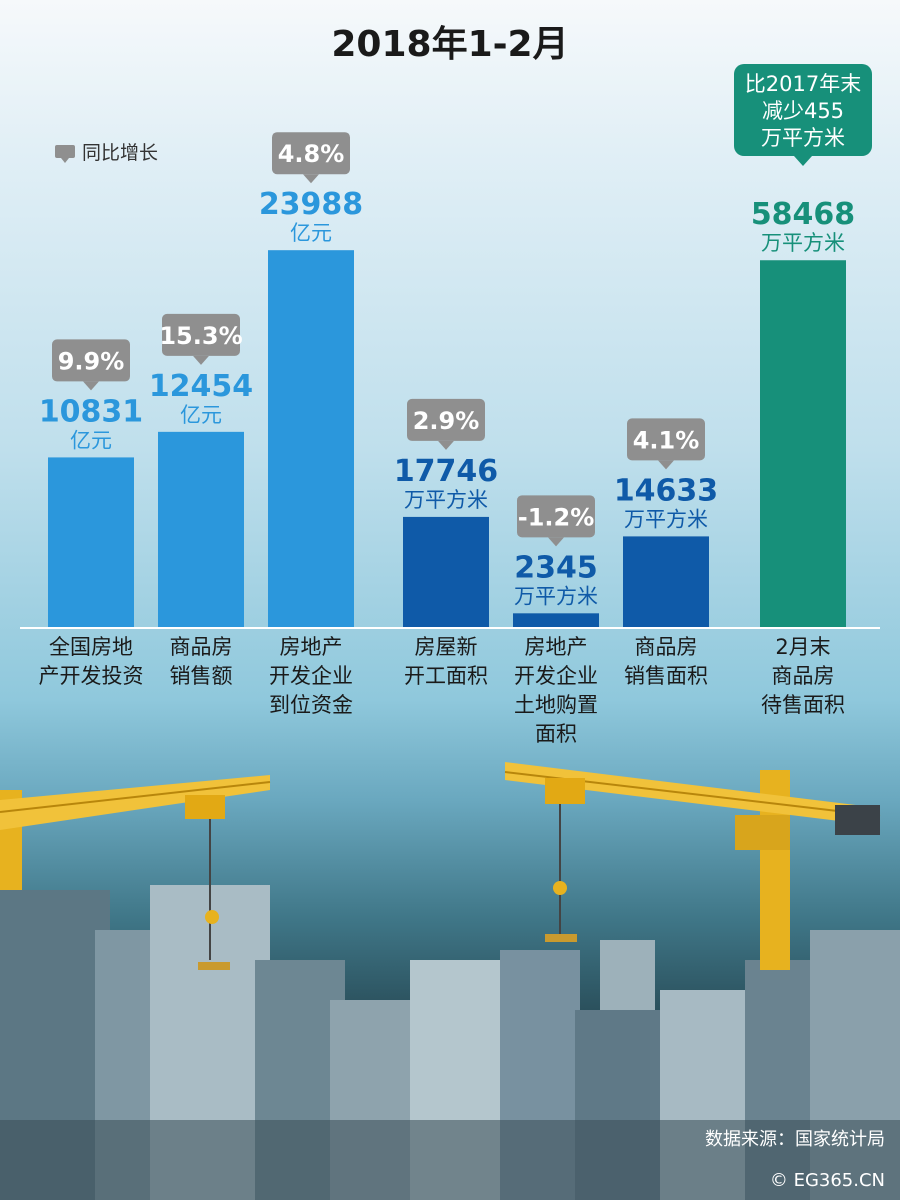 This screenshot has width=900, height=1200. I want to click on legend-badge-icon, so click(65, 151).